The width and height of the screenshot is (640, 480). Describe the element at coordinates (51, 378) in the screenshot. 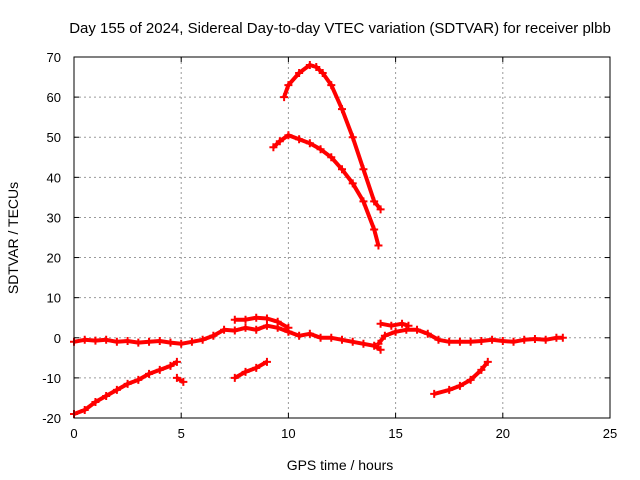

I see `y-tick-label: -10` at that location.